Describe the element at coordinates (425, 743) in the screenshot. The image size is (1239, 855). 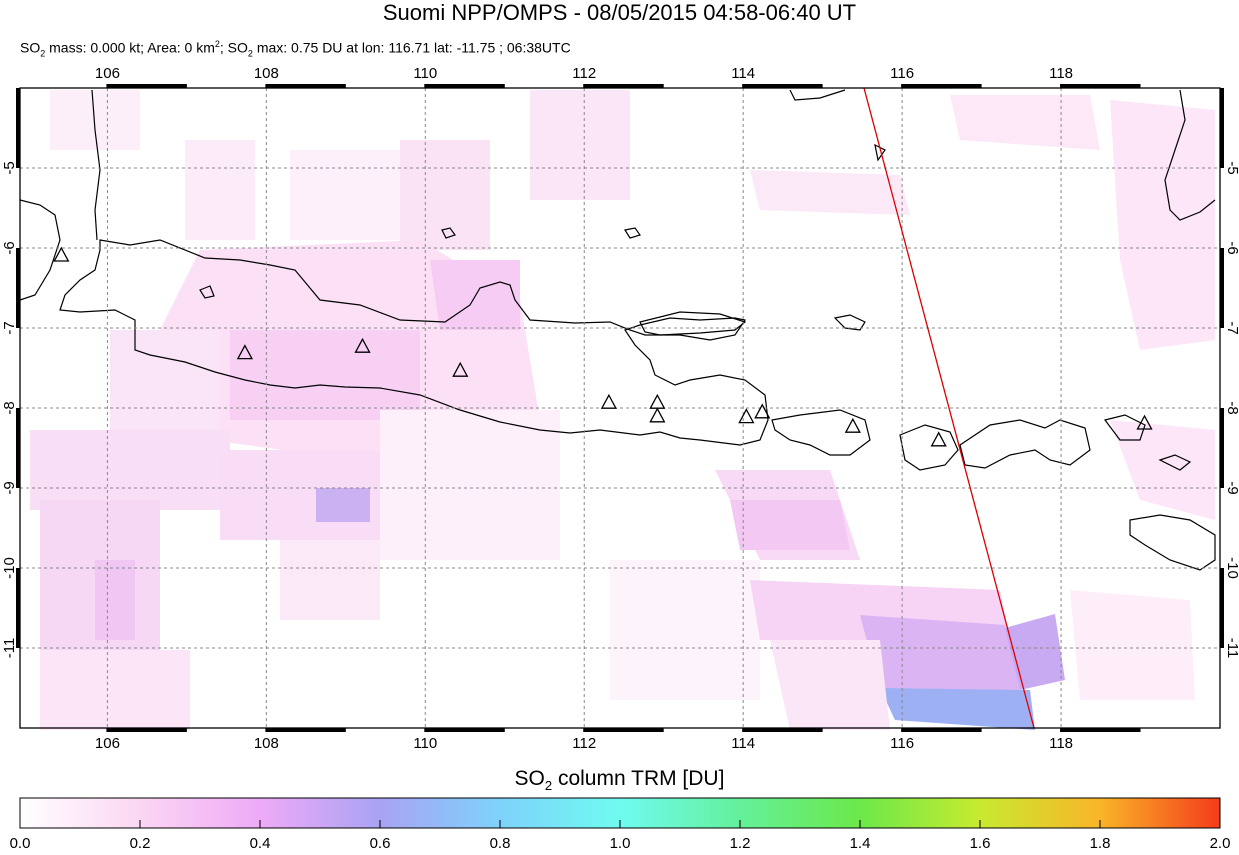
I see `lon-label-bottom: 110` at that location.